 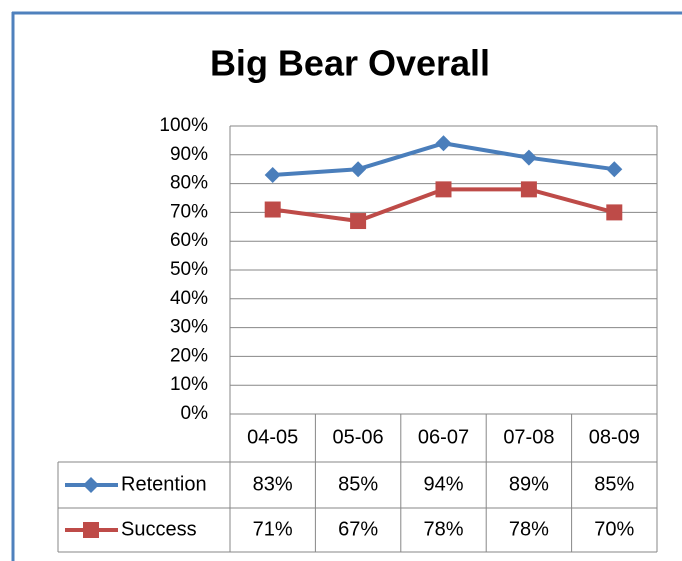 What do you see at coordinates (358, 529) in the screenshot?
I see `table-value: 67%` at bounding box center [358, 529].